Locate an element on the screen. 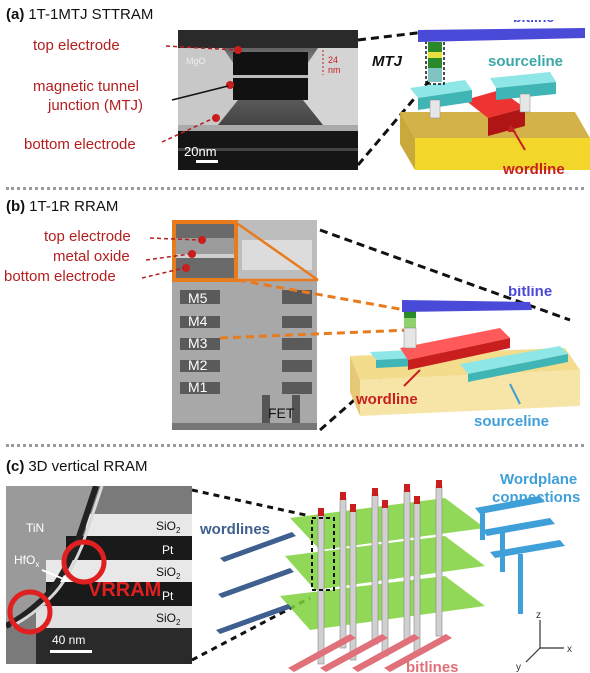 The width and height of the screenshot is (590, 673). label-wordline-a: wordline is located at coordinates (533, 169).